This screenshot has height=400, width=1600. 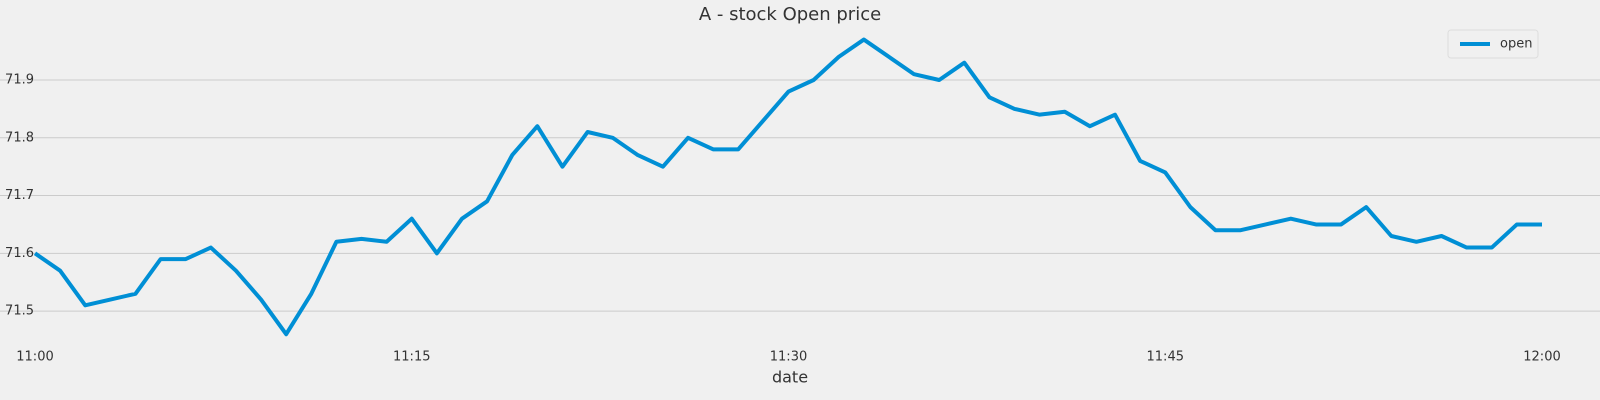 What do you see at coordinates (788, 357) in the screenshot?
I see `x-tick-label: 11:30` at bounding box center [788, 357].